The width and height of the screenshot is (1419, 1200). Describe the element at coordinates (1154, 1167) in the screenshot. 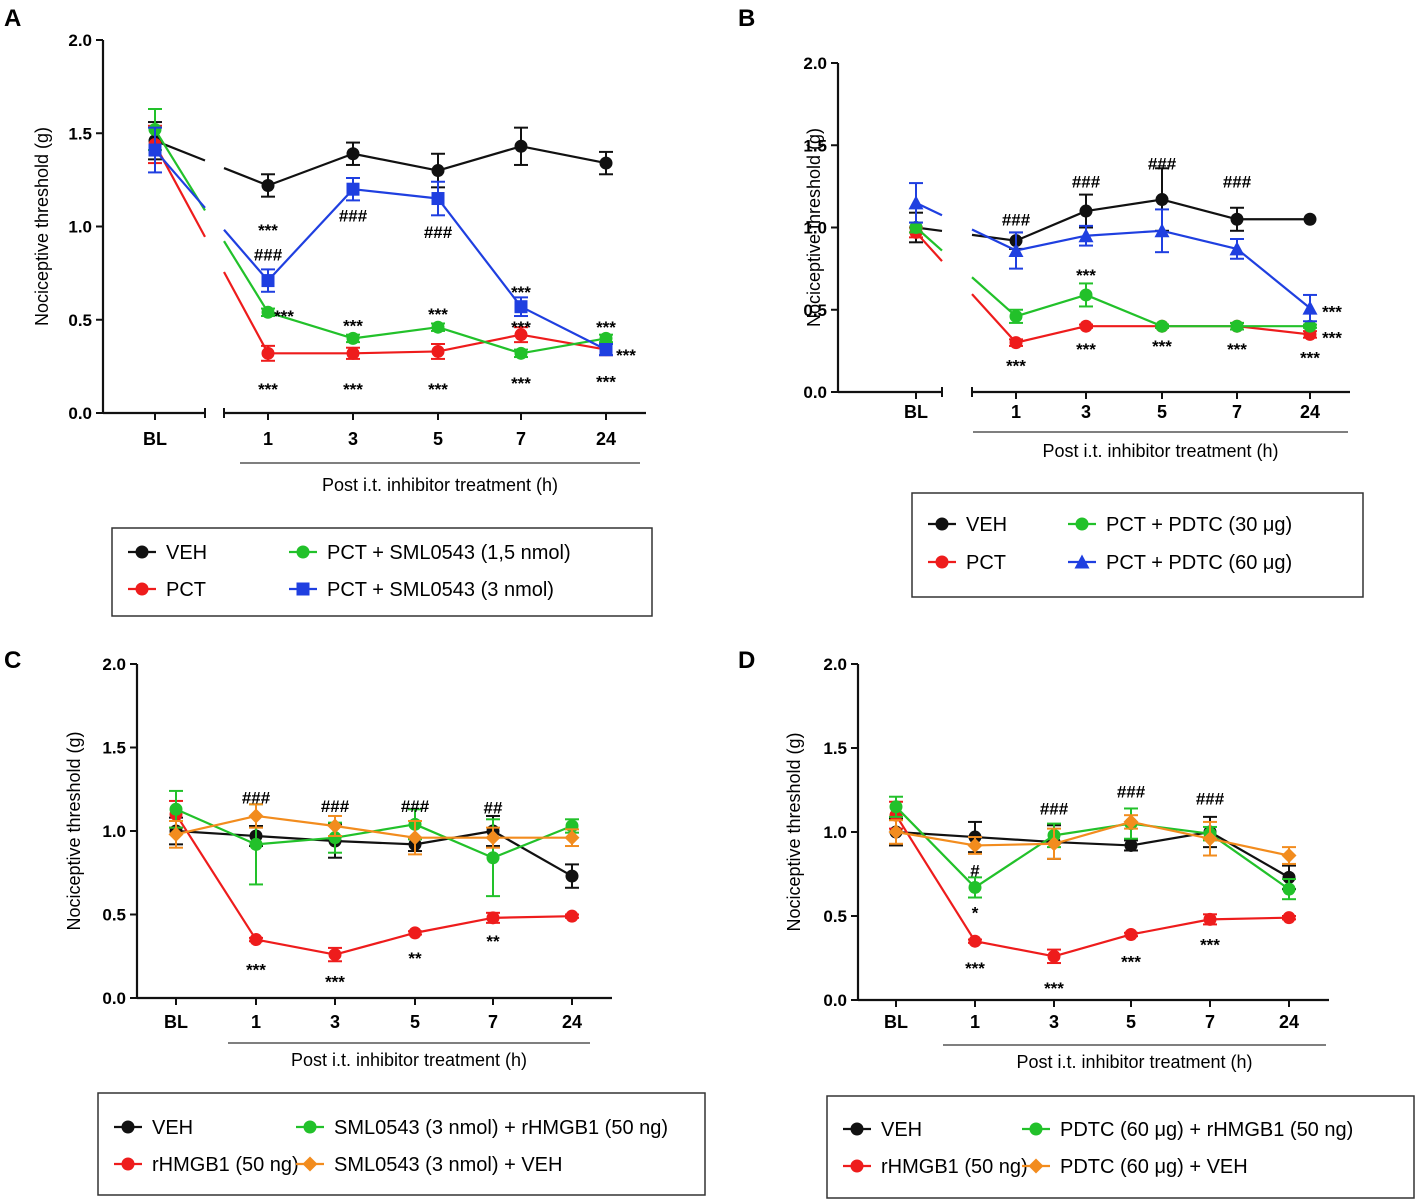

I see `legend-label: PDTC (60 μg) + VEH` at that location.